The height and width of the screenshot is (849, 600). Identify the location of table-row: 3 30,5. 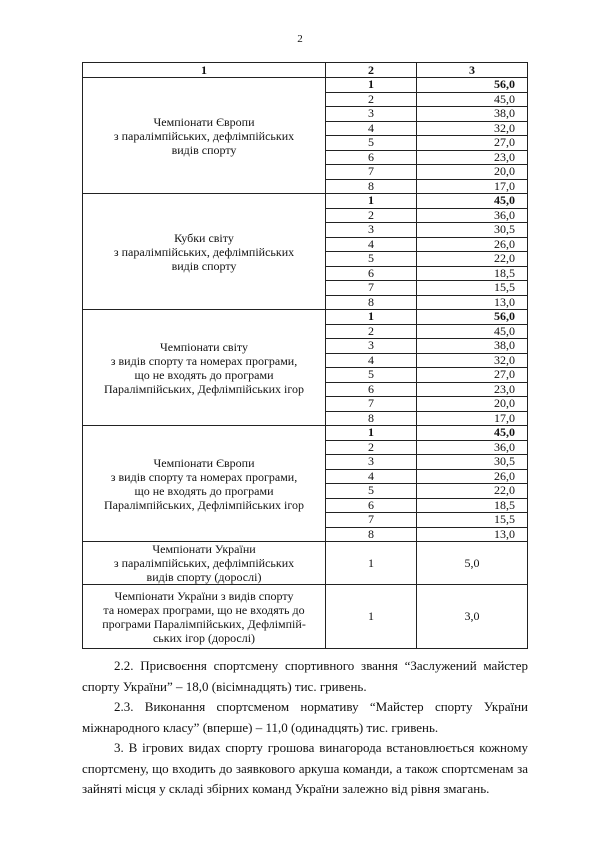
(305, 230).